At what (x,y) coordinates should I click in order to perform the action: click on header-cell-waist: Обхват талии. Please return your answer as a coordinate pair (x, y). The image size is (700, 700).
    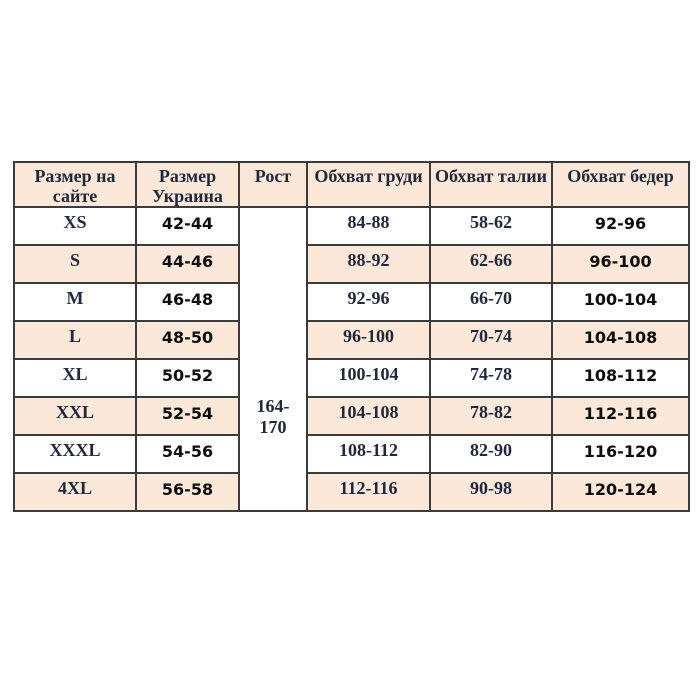
    Looking at the image, I should click on (491, 184).